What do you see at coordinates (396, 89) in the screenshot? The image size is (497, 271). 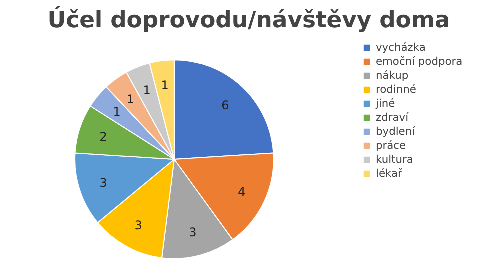 I see `legend-label: rodinné` at bounding box center [396, 89].